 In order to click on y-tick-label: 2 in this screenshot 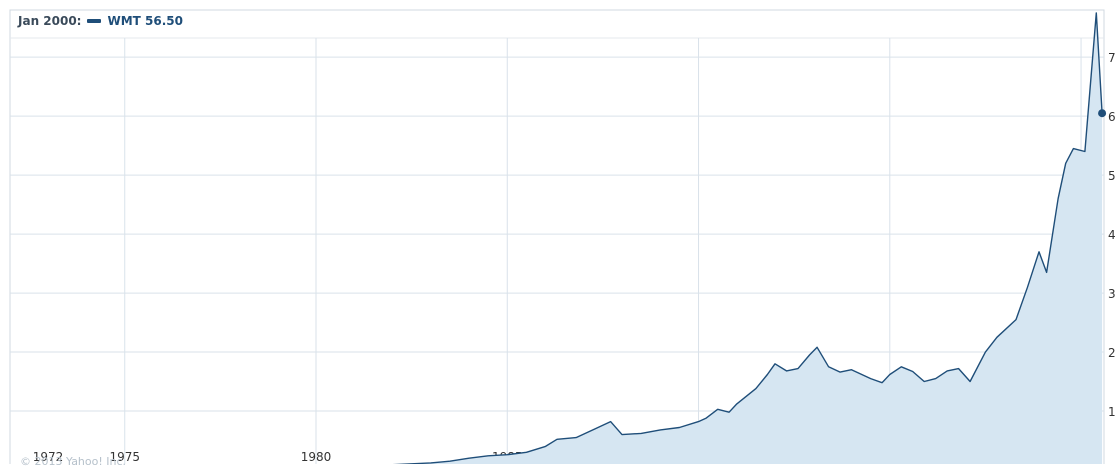, I will do `click(1112, 353)`.